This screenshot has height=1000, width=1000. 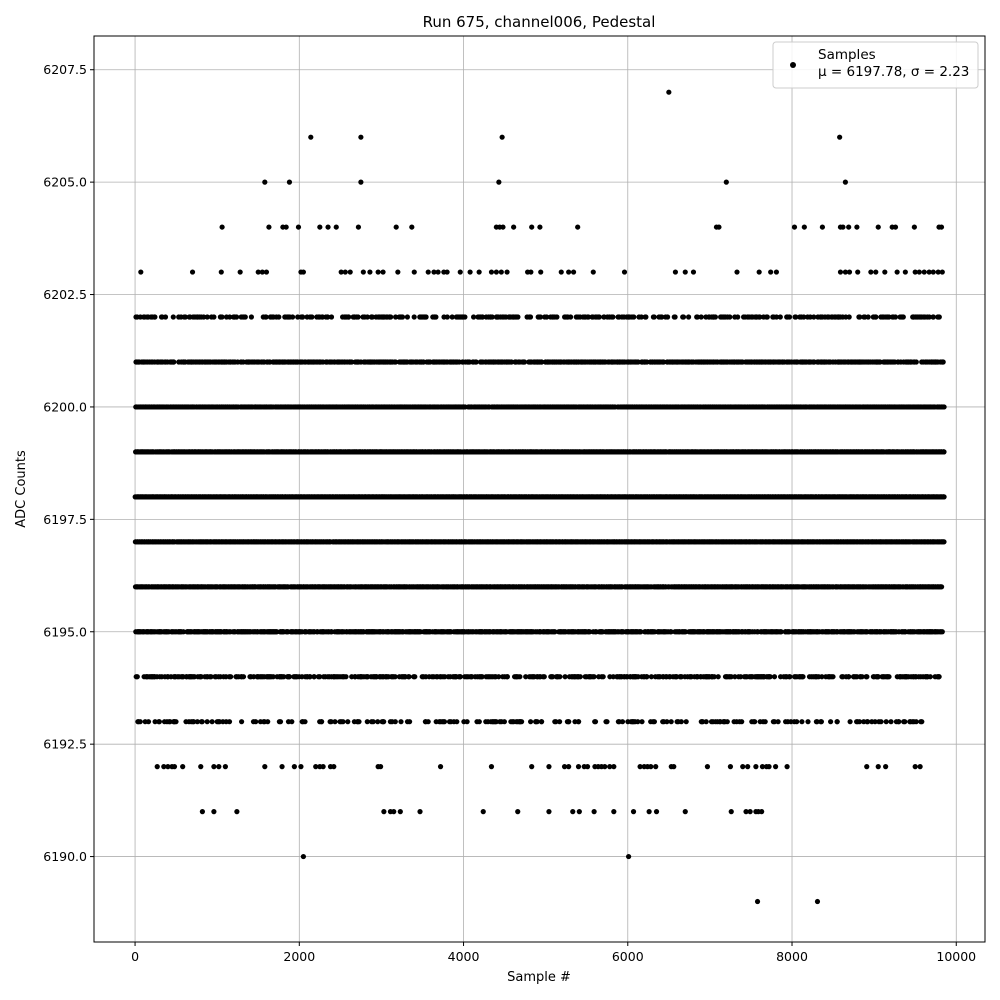 I want to click on chart-title: Run 675, channel006, Pedestal, so click(x=539, y=22).